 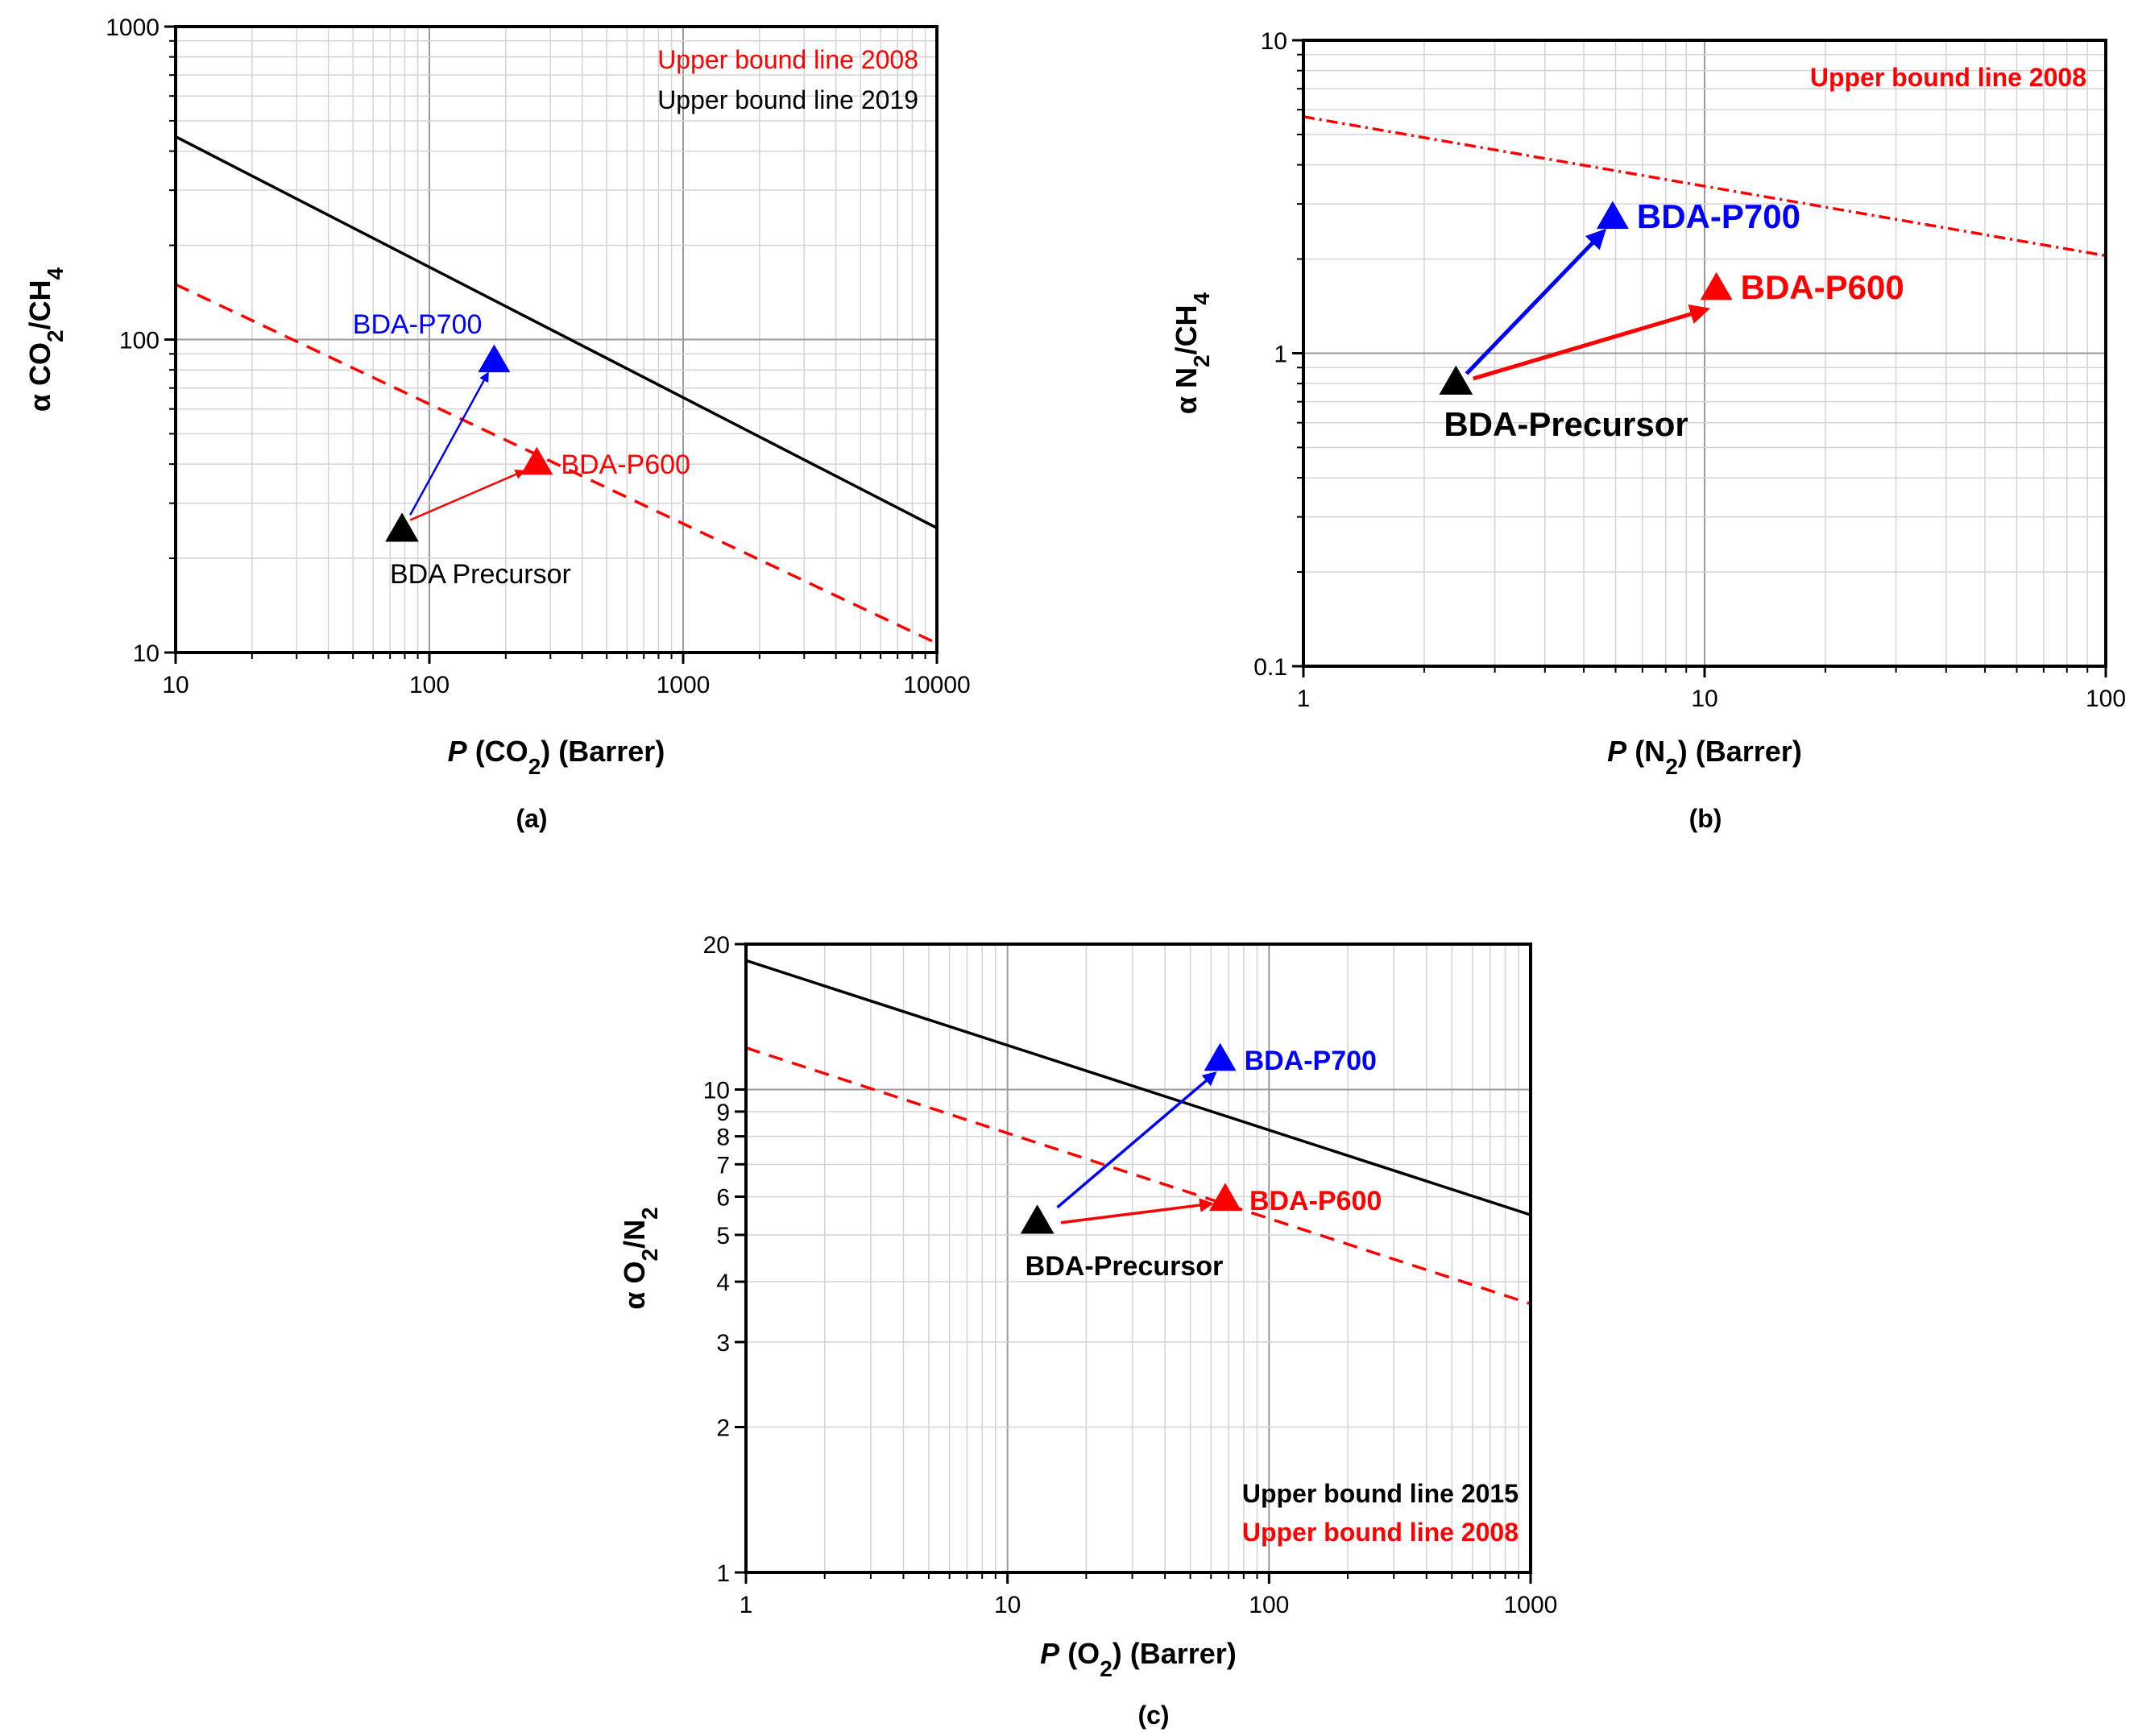 What do you see at coordinates (723, 1165) in the screenshot?
I see `y-tick-label: 7` at bounding box center [723, 1165].